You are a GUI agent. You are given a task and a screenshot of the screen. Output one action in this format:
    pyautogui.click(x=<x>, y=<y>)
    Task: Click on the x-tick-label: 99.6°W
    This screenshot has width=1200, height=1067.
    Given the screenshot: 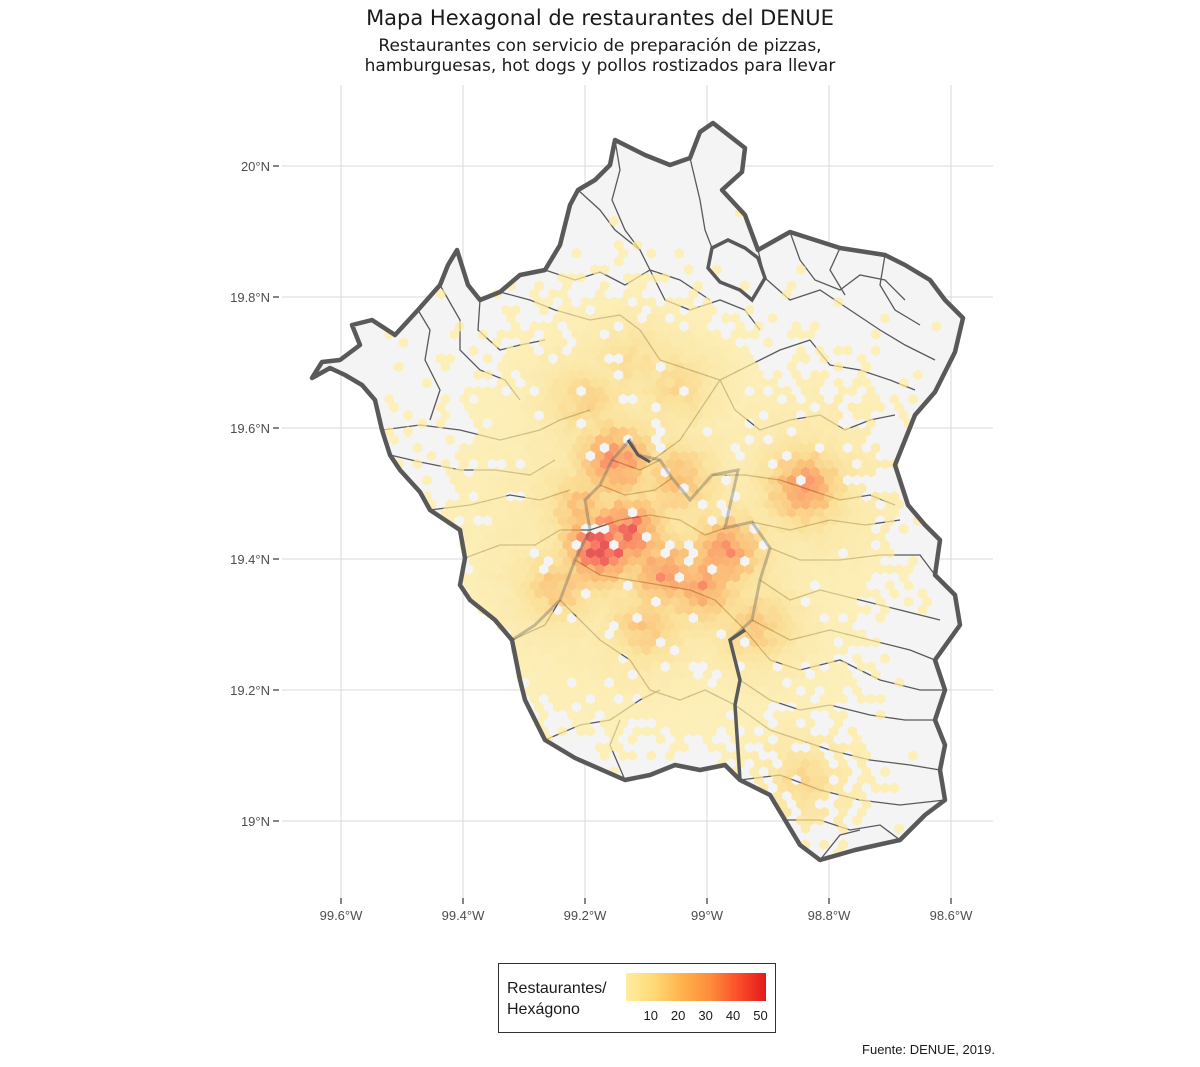 What is the action you would take?
    pyautogui.click(x=342, y=915)
    